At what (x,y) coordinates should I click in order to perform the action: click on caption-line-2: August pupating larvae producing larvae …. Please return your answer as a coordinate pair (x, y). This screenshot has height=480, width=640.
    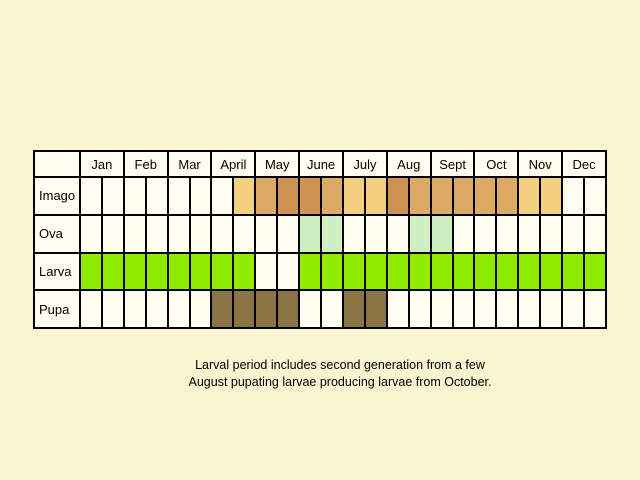
    Looking at the image, I should click on (340, 382).